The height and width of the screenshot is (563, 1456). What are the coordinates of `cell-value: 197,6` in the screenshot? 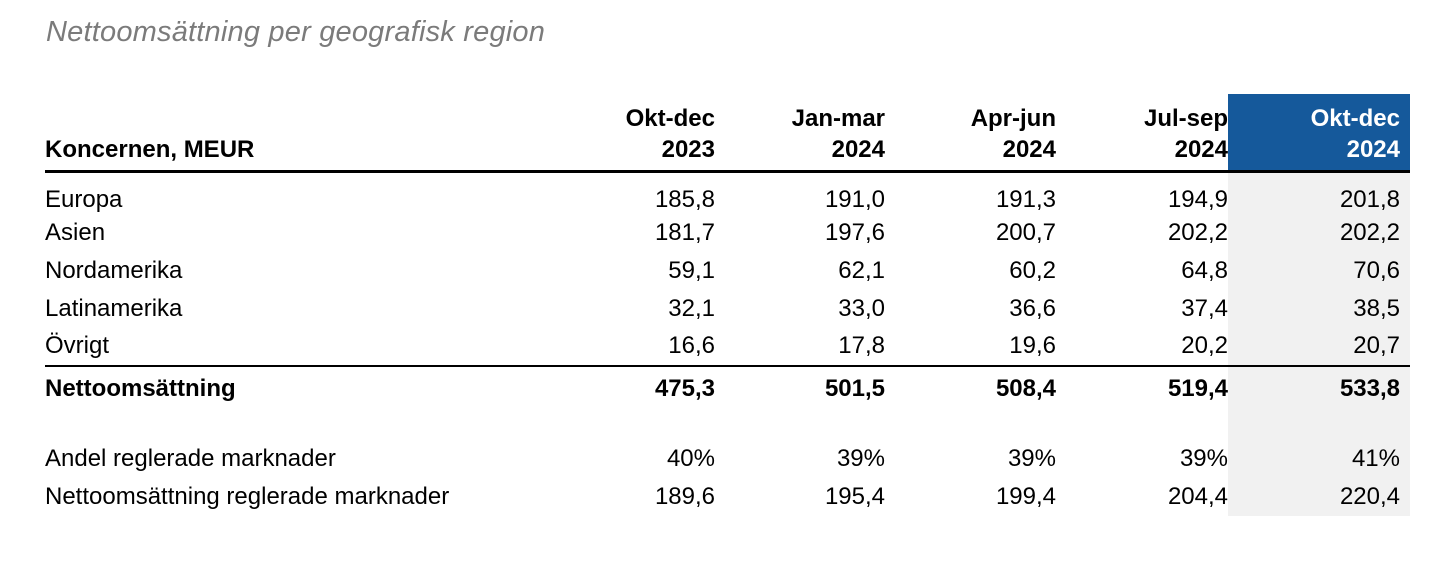 It's located at (854, 232).